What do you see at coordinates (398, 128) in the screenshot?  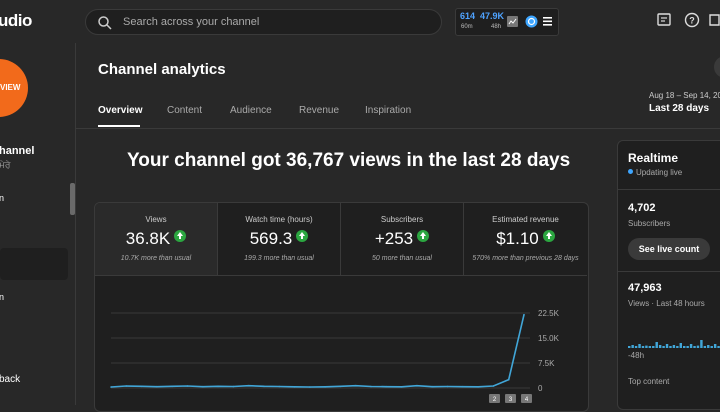 I see `tab-divider` at bounding box center [398, 128].